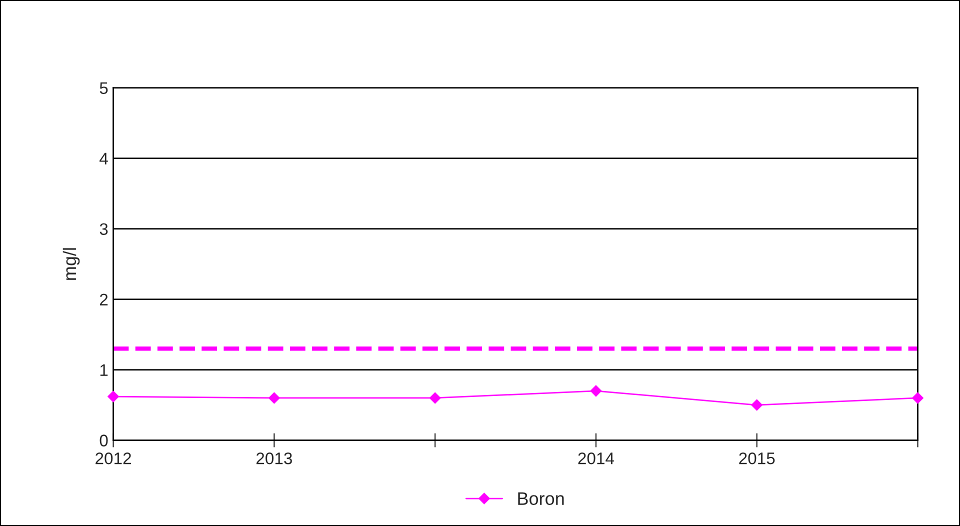 The height and width of the screenshot is (526, 960). Describe the element at coordinates (104, 370) in the screenshot. I see `y-tick-label: 1` at that location.